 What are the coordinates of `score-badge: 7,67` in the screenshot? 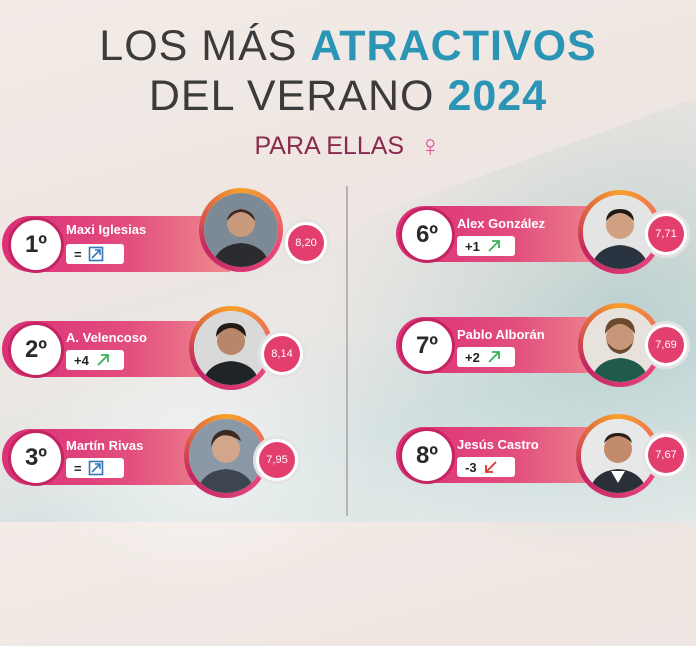 It's located at (666, 455).